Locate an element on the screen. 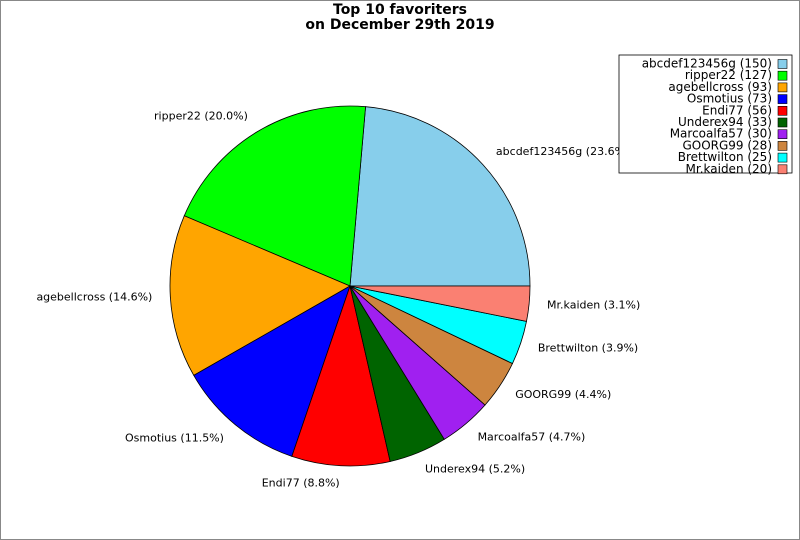 Image resolution: width=800 pixels, height=540 pixels. slice-label: Brettwilton (3.9%) is located at coordinates (588, 348).